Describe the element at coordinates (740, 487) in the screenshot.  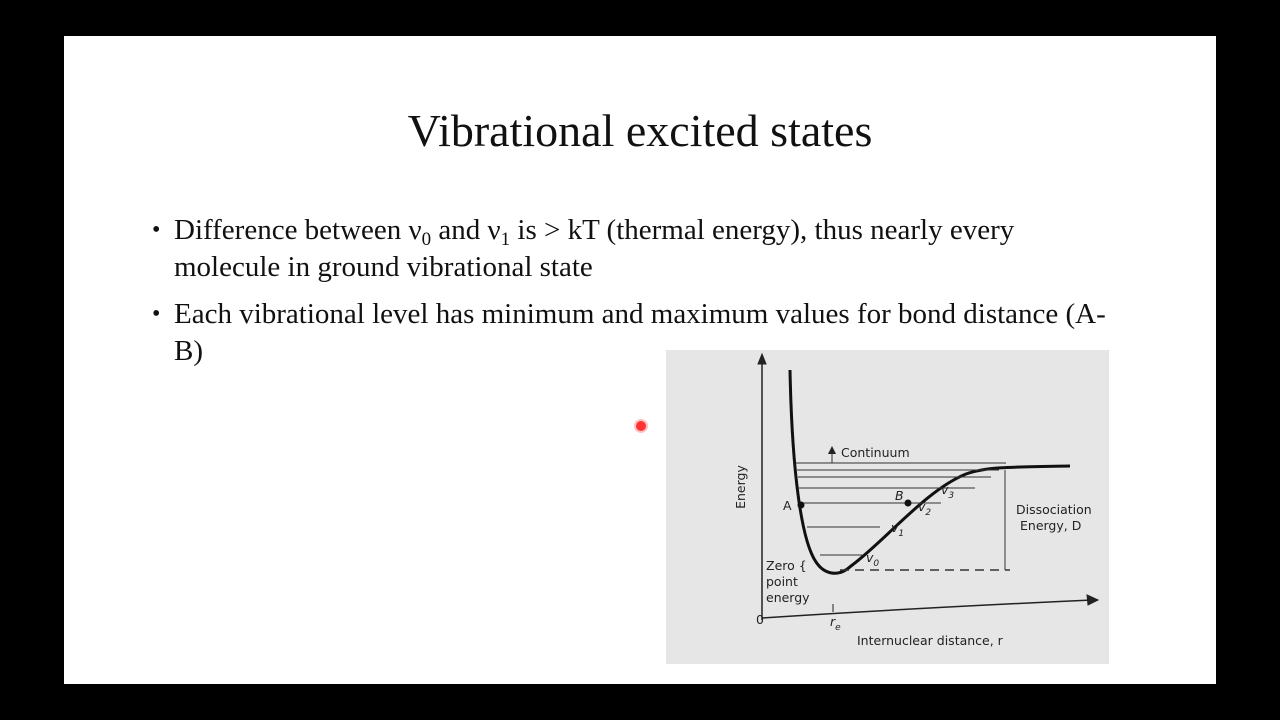
I see `y-axis-label: Energy` at that location.